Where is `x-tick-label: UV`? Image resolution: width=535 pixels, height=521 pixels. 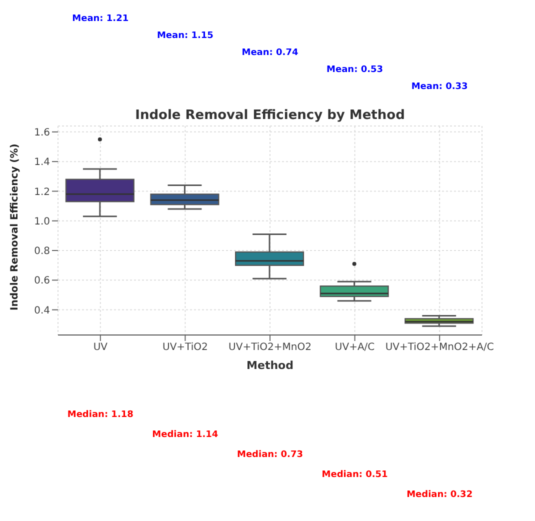
x-tick-label: UV is located at coordinates (100, 348).